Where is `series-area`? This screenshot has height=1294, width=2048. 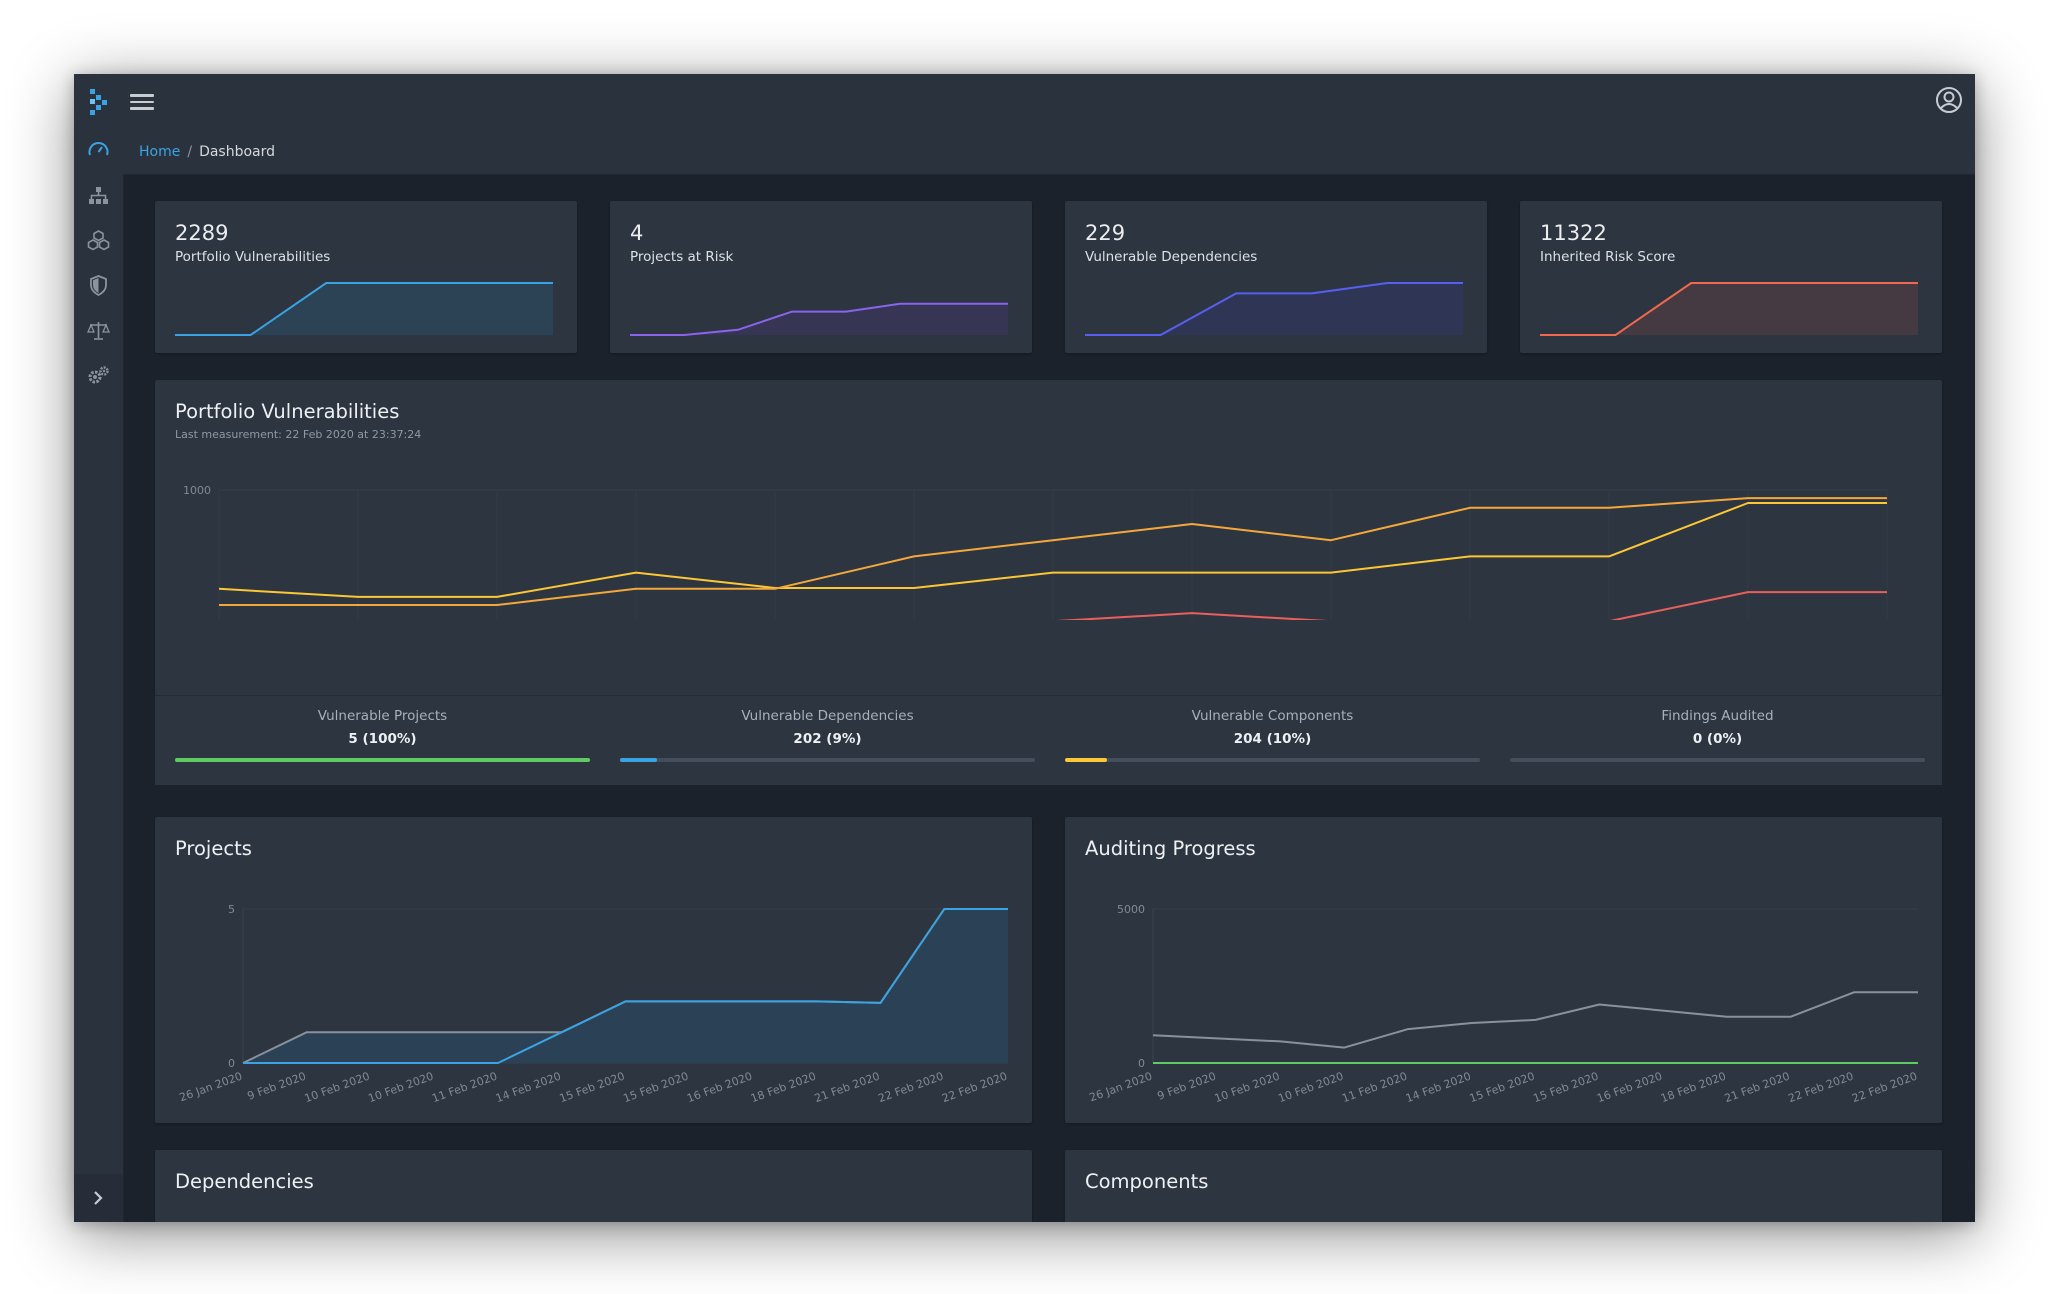
series-area is located at coordinates (625, 986).